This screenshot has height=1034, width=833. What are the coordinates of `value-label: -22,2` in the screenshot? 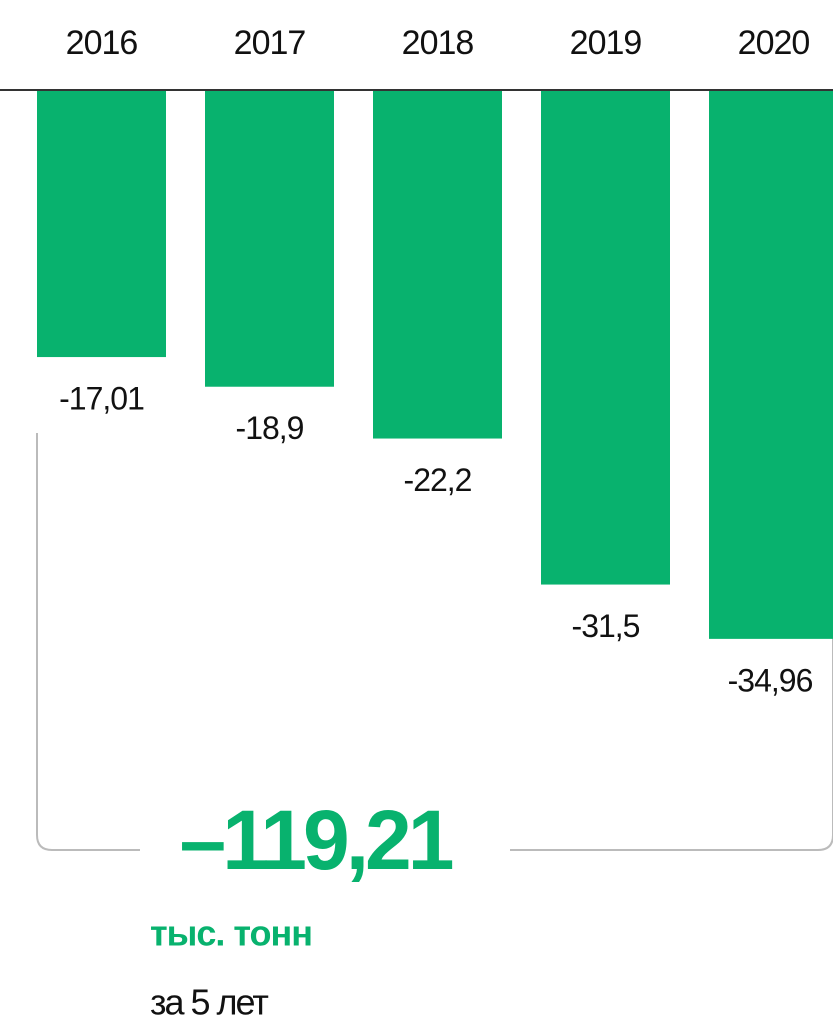 It's located at (438, 480).